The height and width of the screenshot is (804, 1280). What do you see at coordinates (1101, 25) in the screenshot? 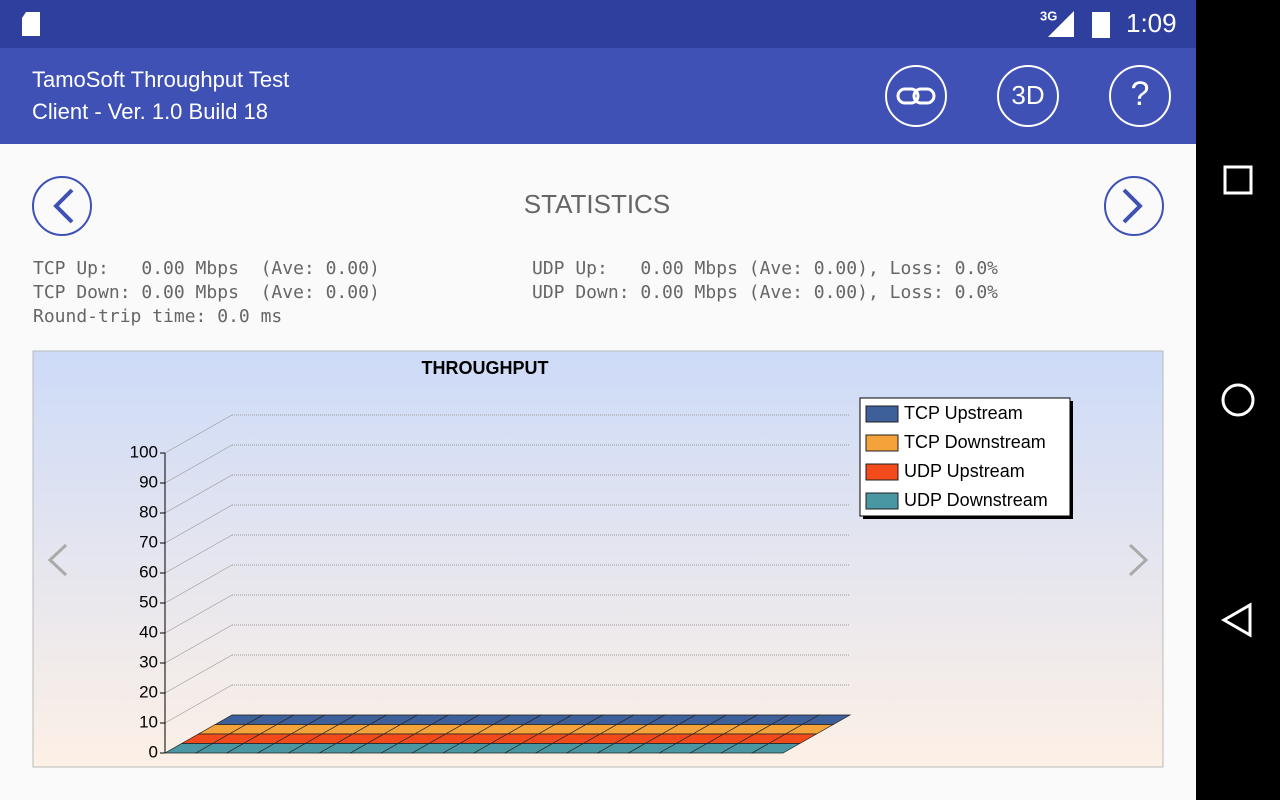
I see `battery-icon` at bounding box center [1101, 25].